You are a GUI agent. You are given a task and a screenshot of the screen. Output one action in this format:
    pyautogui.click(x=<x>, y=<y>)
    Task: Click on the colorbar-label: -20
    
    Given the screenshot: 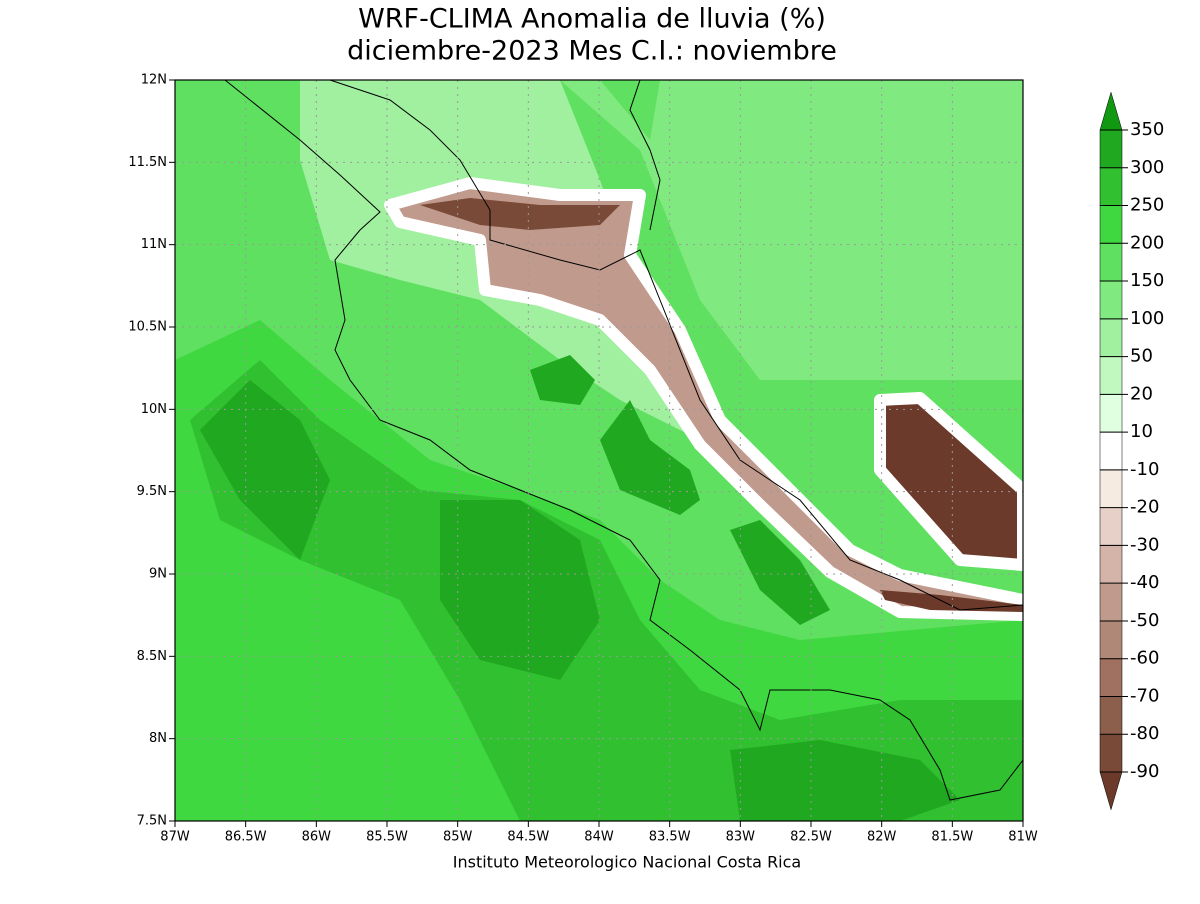 What is the action you would take?
    pyautogui.click(x=1144, y=507)
    